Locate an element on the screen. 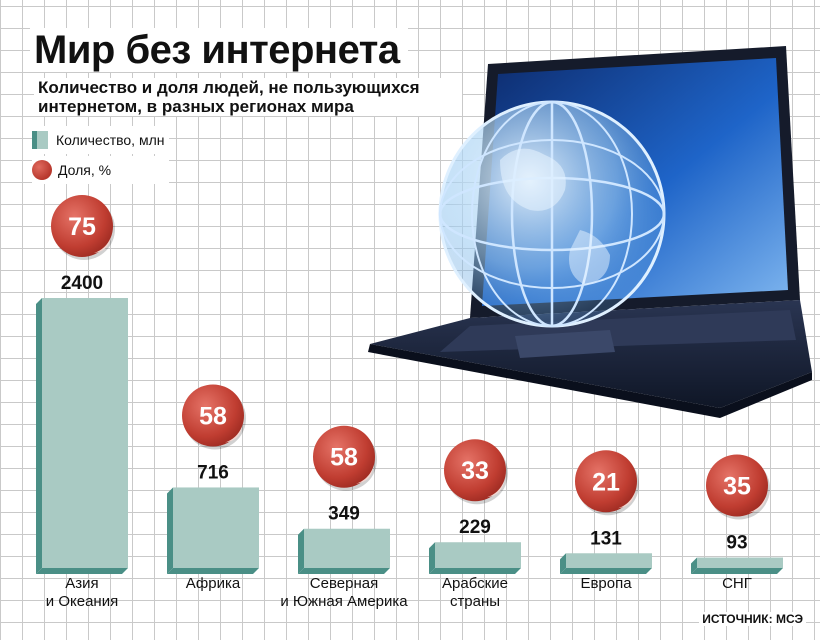 The image size is (820, 640). category-label: Арабские страны is located at coordinates (475, 592).